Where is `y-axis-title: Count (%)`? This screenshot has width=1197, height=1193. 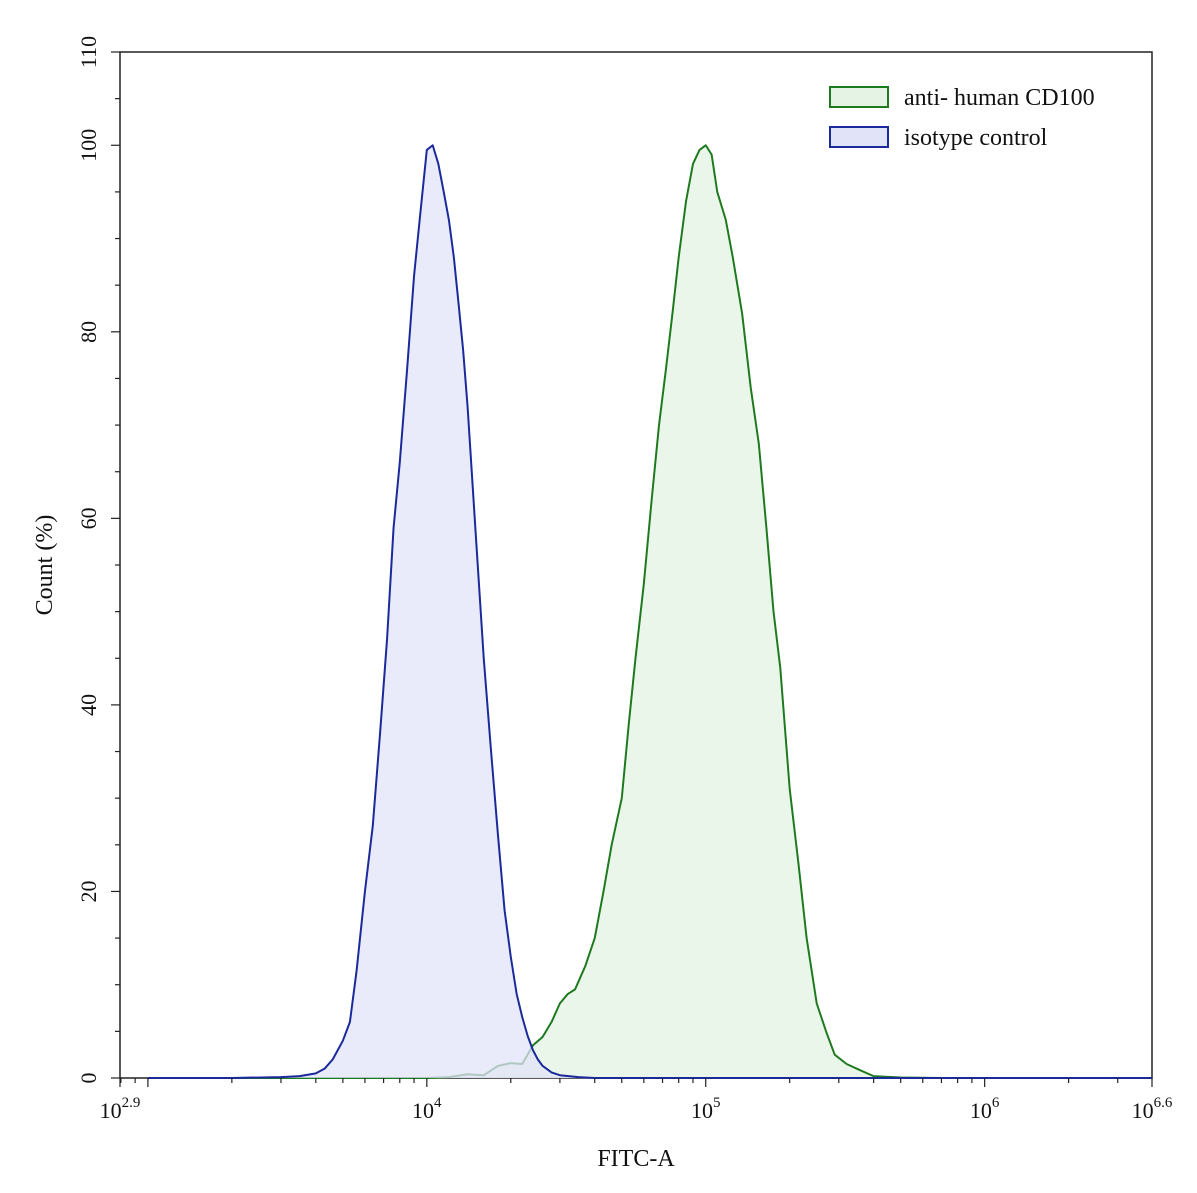
y-axis-title: Count (%) is located at coordinates (45, 565).